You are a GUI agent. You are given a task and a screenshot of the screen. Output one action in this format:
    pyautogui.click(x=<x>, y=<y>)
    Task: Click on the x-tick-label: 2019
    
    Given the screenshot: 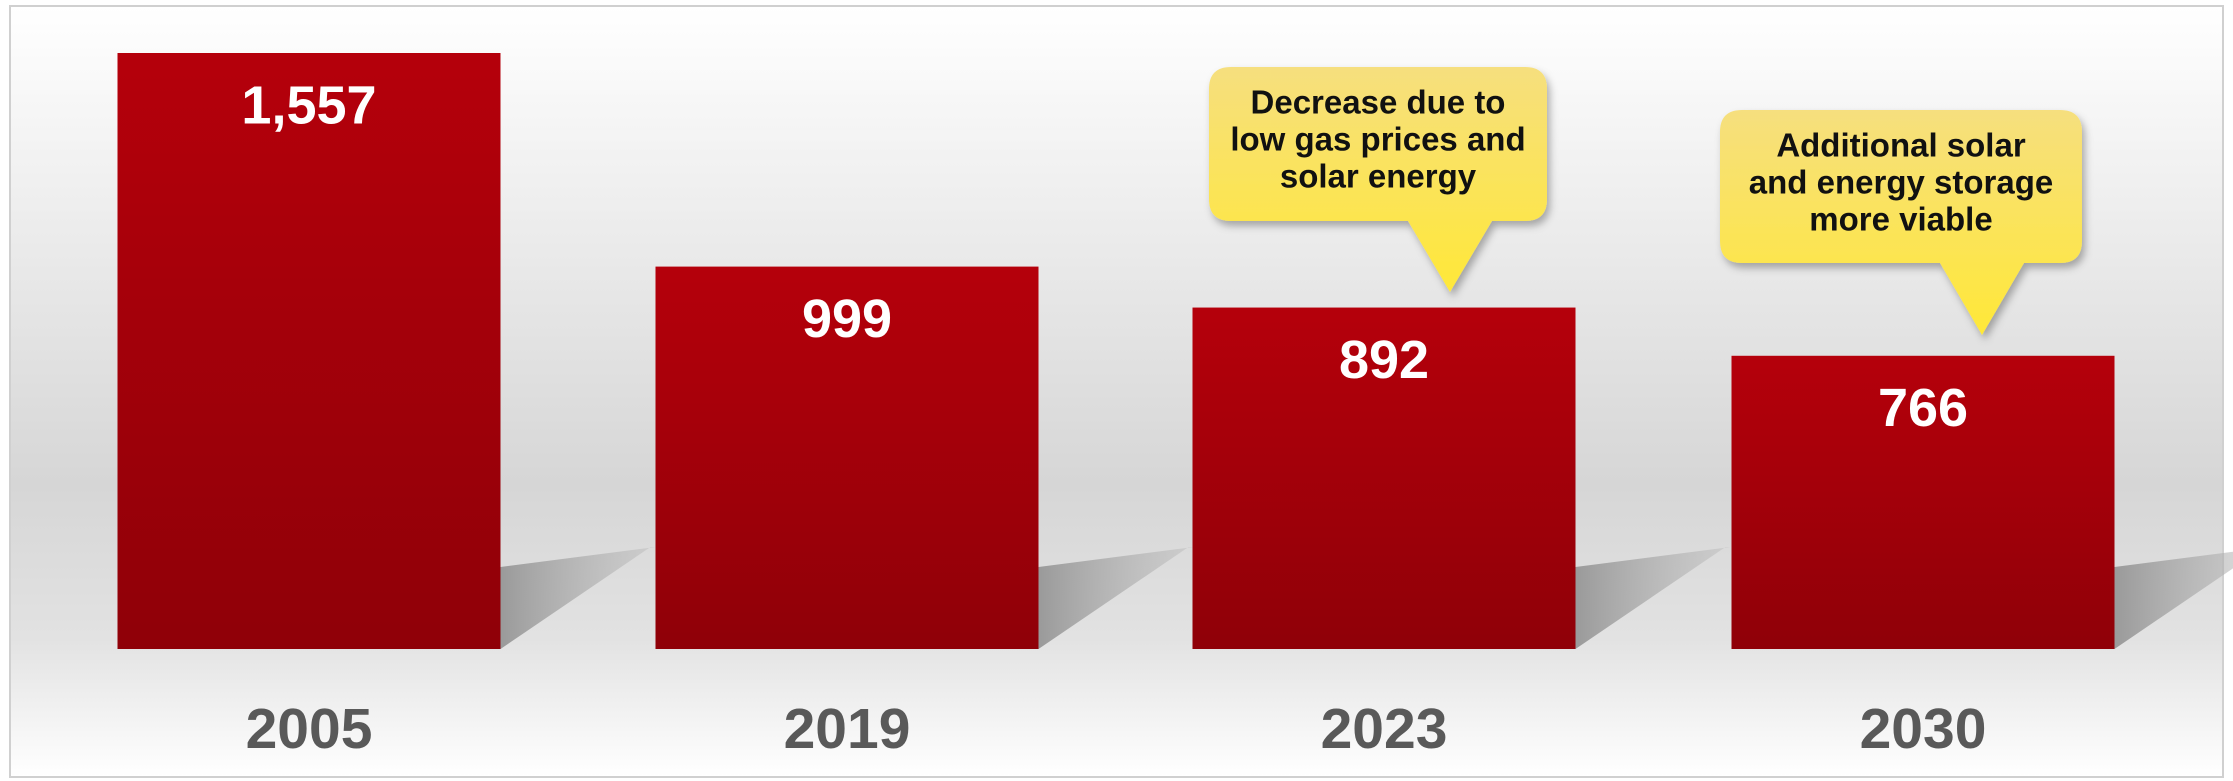 What is the action you would take?
    pyautogui.click(x=847, y=729)
    